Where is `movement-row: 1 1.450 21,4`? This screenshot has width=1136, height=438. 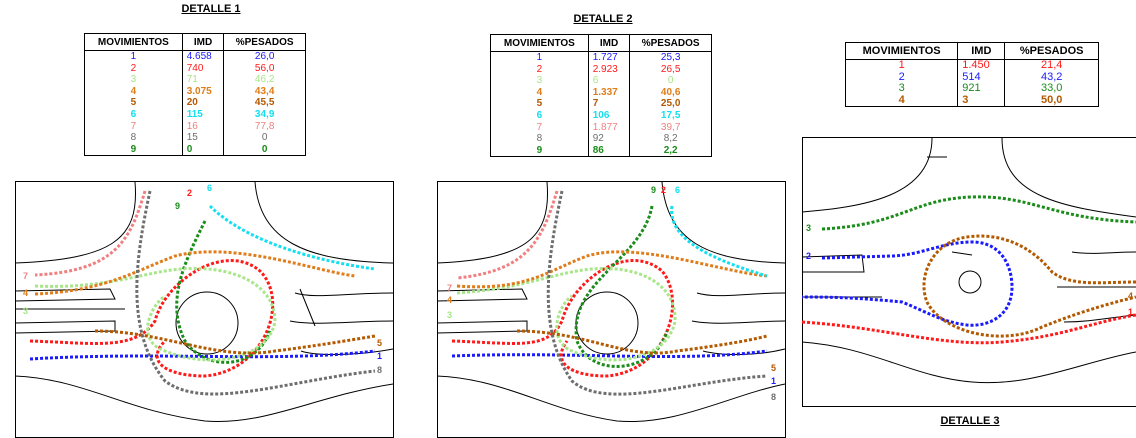 movement-row: 1 1.450 21,4 is located at coordinates (971, 65).